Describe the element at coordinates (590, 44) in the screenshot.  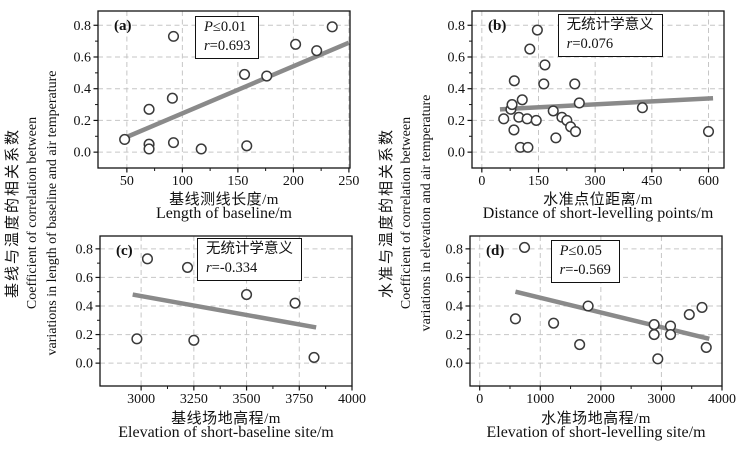
I see `stat-annotation-line: r=0.076` at that location.